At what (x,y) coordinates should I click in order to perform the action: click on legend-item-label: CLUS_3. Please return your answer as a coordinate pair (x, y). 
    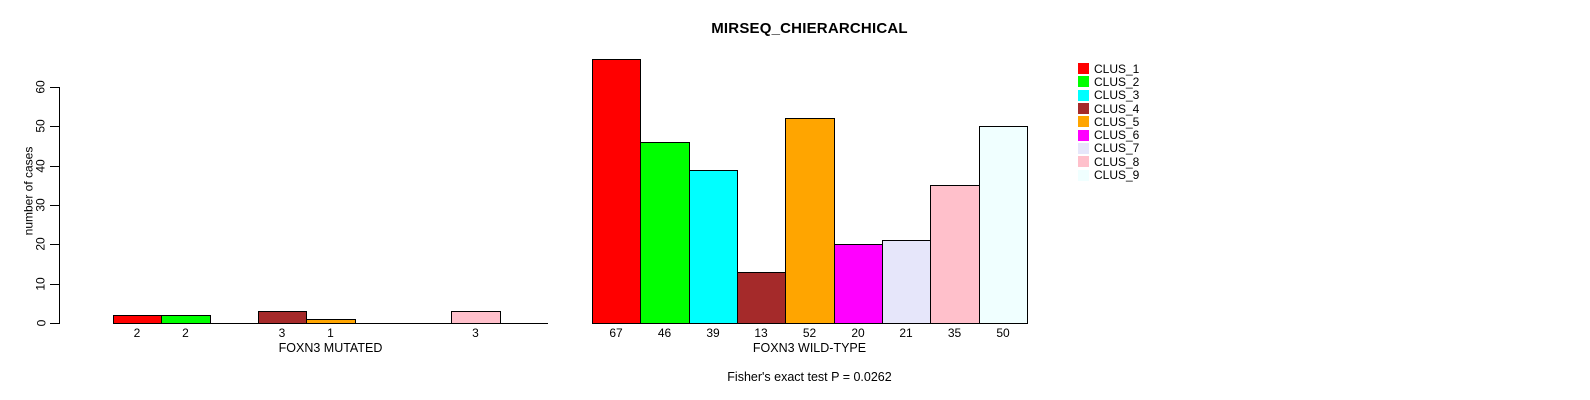
    Looking at the image, I should click on (1117, 95).